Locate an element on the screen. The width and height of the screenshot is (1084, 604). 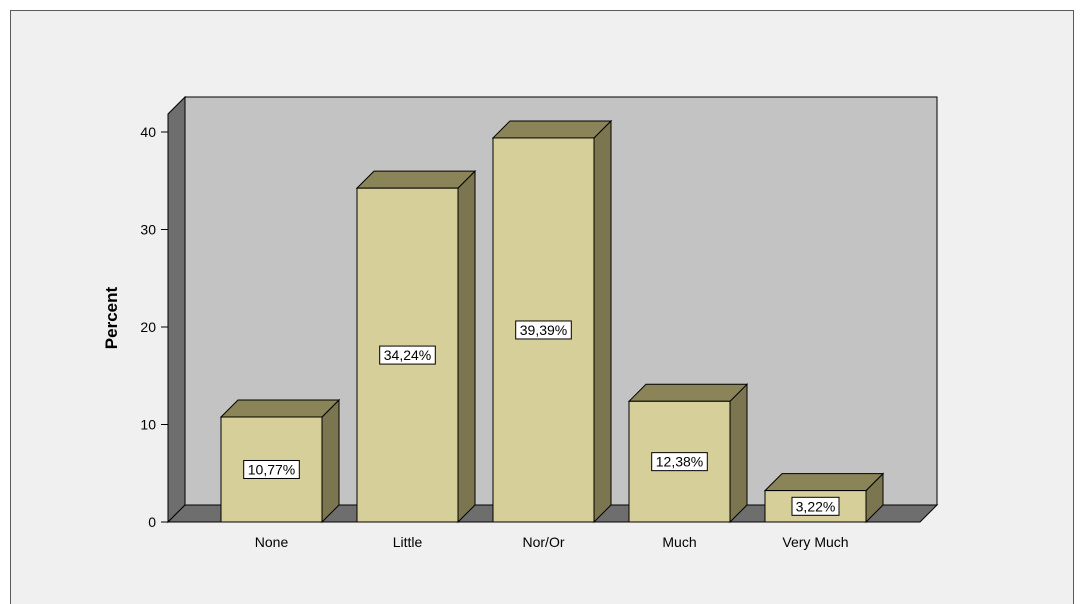
data-label: 12,38% is located at coordinates (679, 462).